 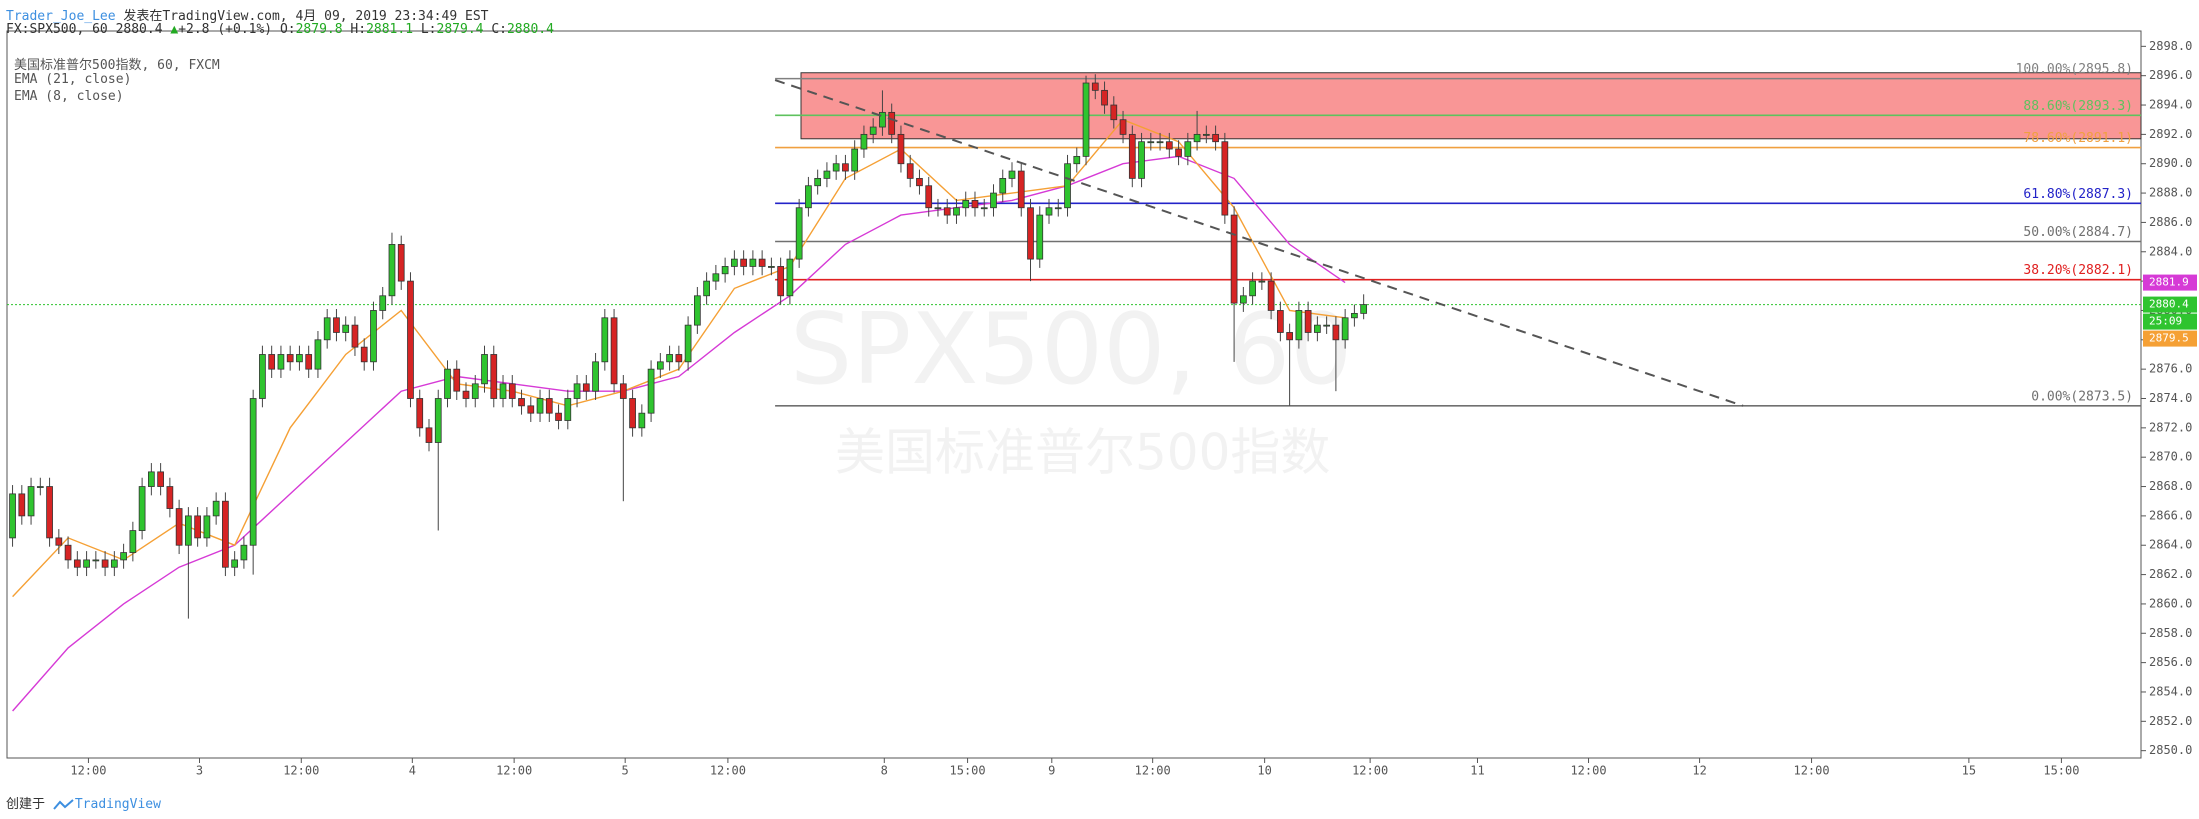 I want to click on fib-label: 78.60%(2891.1), so click(x=2078, y=138).